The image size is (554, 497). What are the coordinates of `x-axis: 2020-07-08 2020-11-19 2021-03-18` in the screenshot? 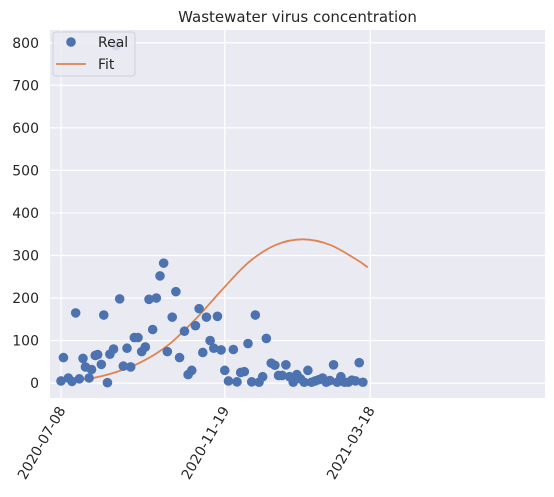 It's located at (197, 443).